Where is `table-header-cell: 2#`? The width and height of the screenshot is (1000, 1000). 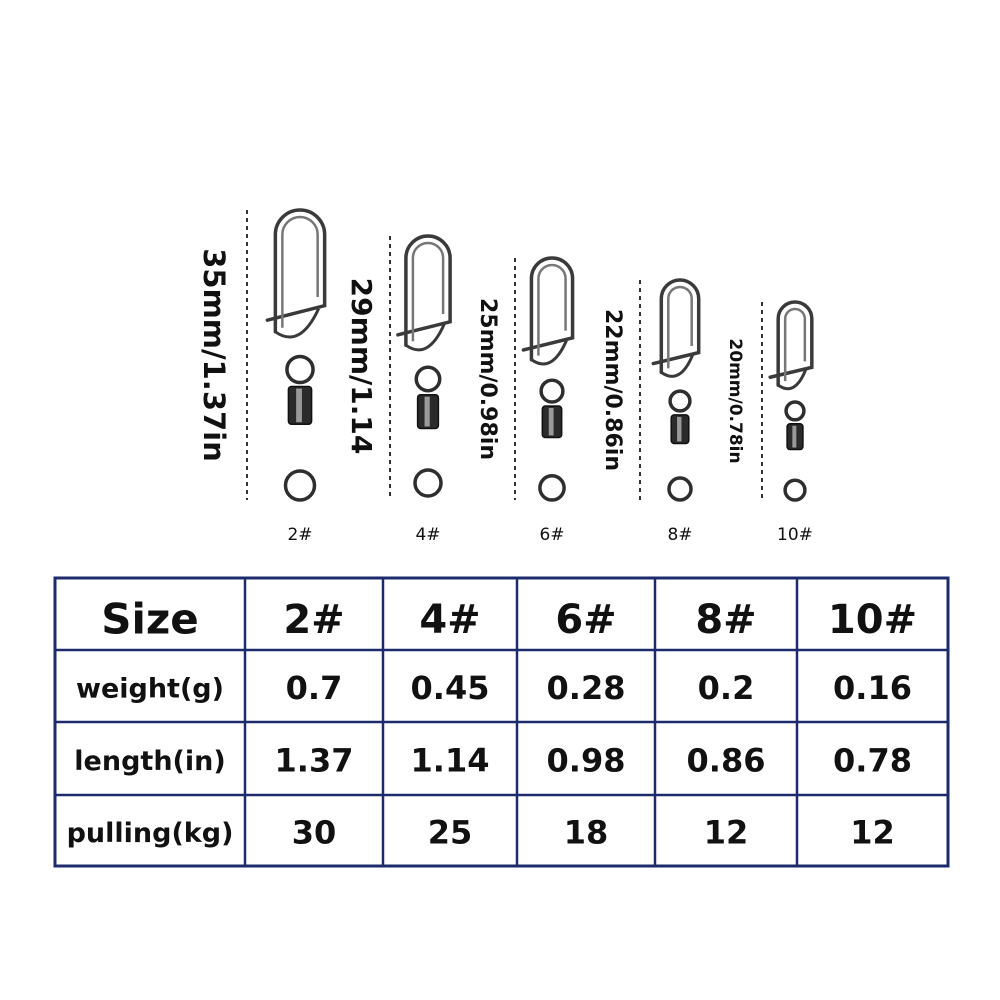 table-header-cell: 2# is located at coordinates (313, 620).